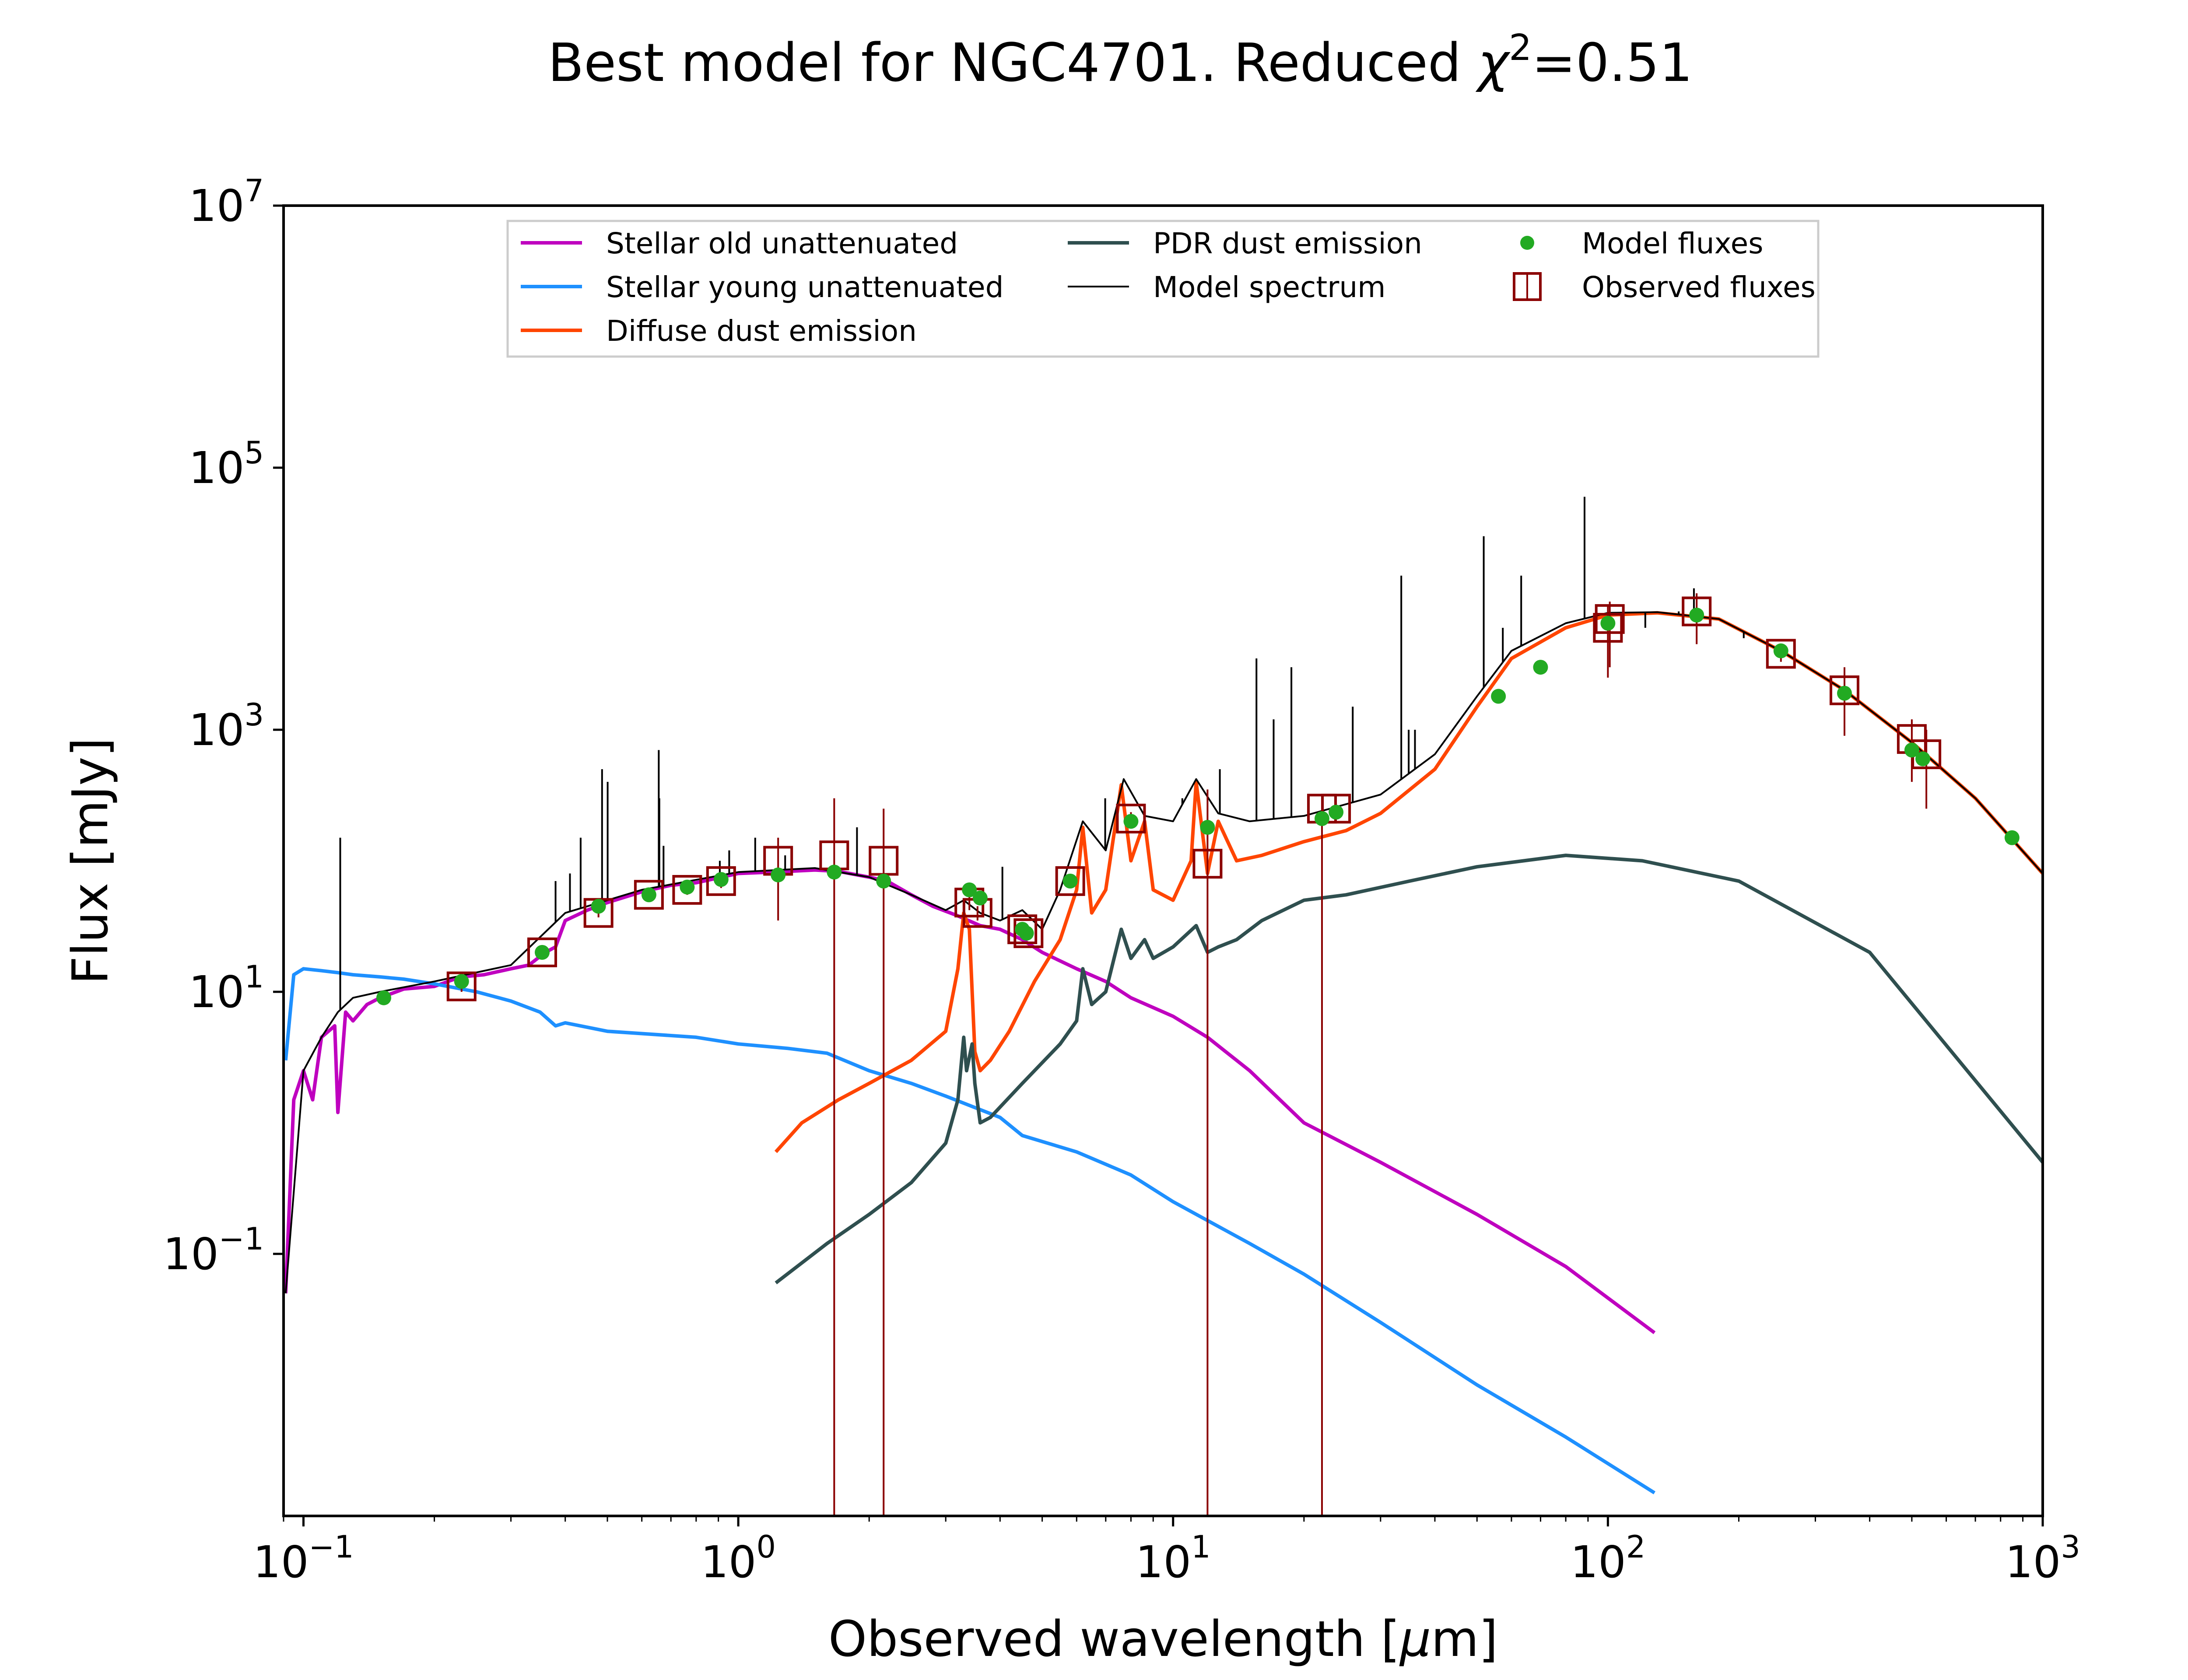 The width and height of the screenshot is (2188, 1680). What do you see at coordinates (1673, 243) in the screenshot?
I see `legend-label: Model fluxes` at bounding box center [1673, 243].